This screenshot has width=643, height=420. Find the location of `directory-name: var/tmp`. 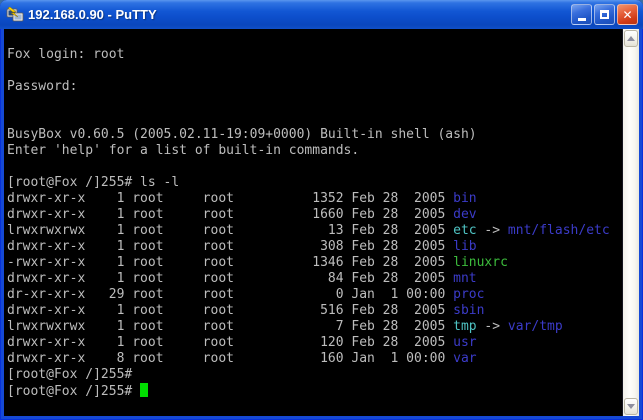

directory-name: var/tmp is located at coordinates (535, 326).